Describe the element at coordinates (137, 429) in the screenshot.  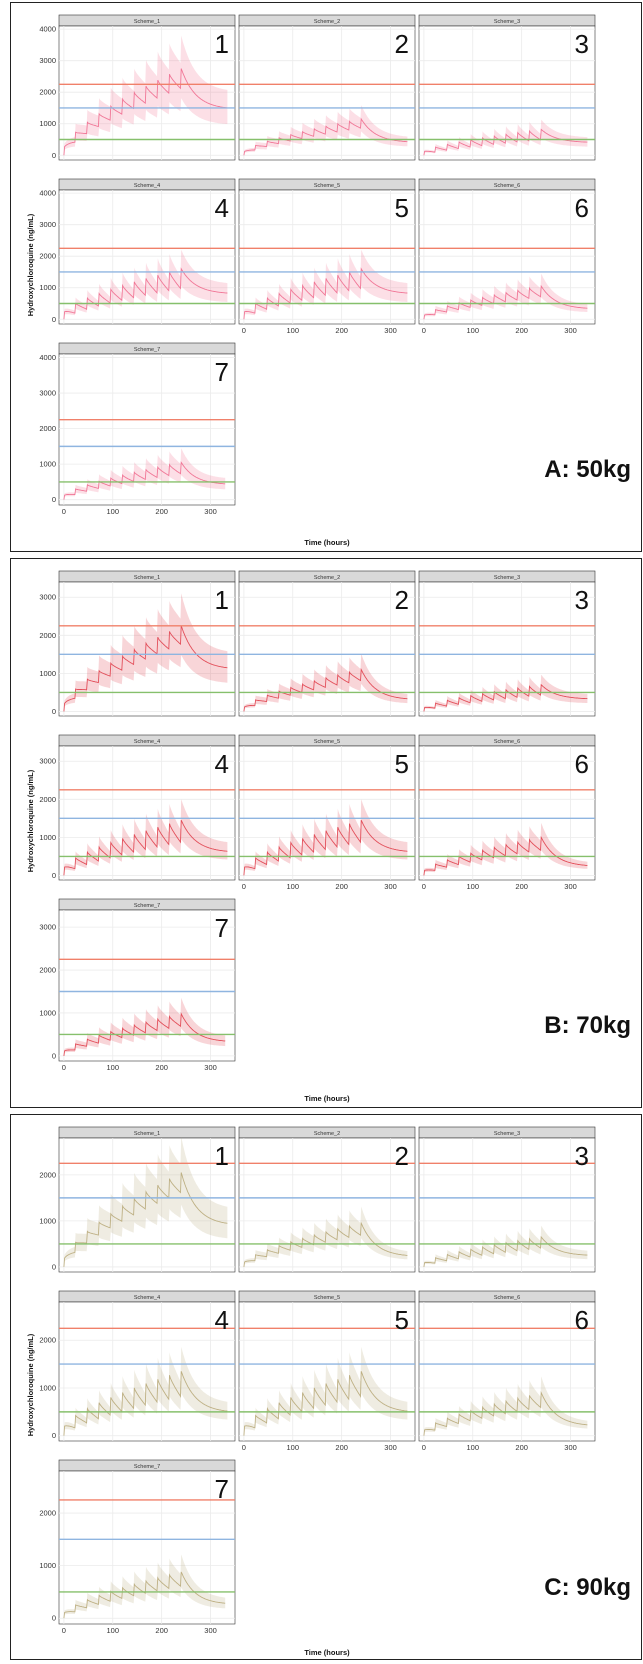
I see `panel-a-7: Scheme_7 7 0 1000 2000 3000 4000 0 100 200 300` at that location.